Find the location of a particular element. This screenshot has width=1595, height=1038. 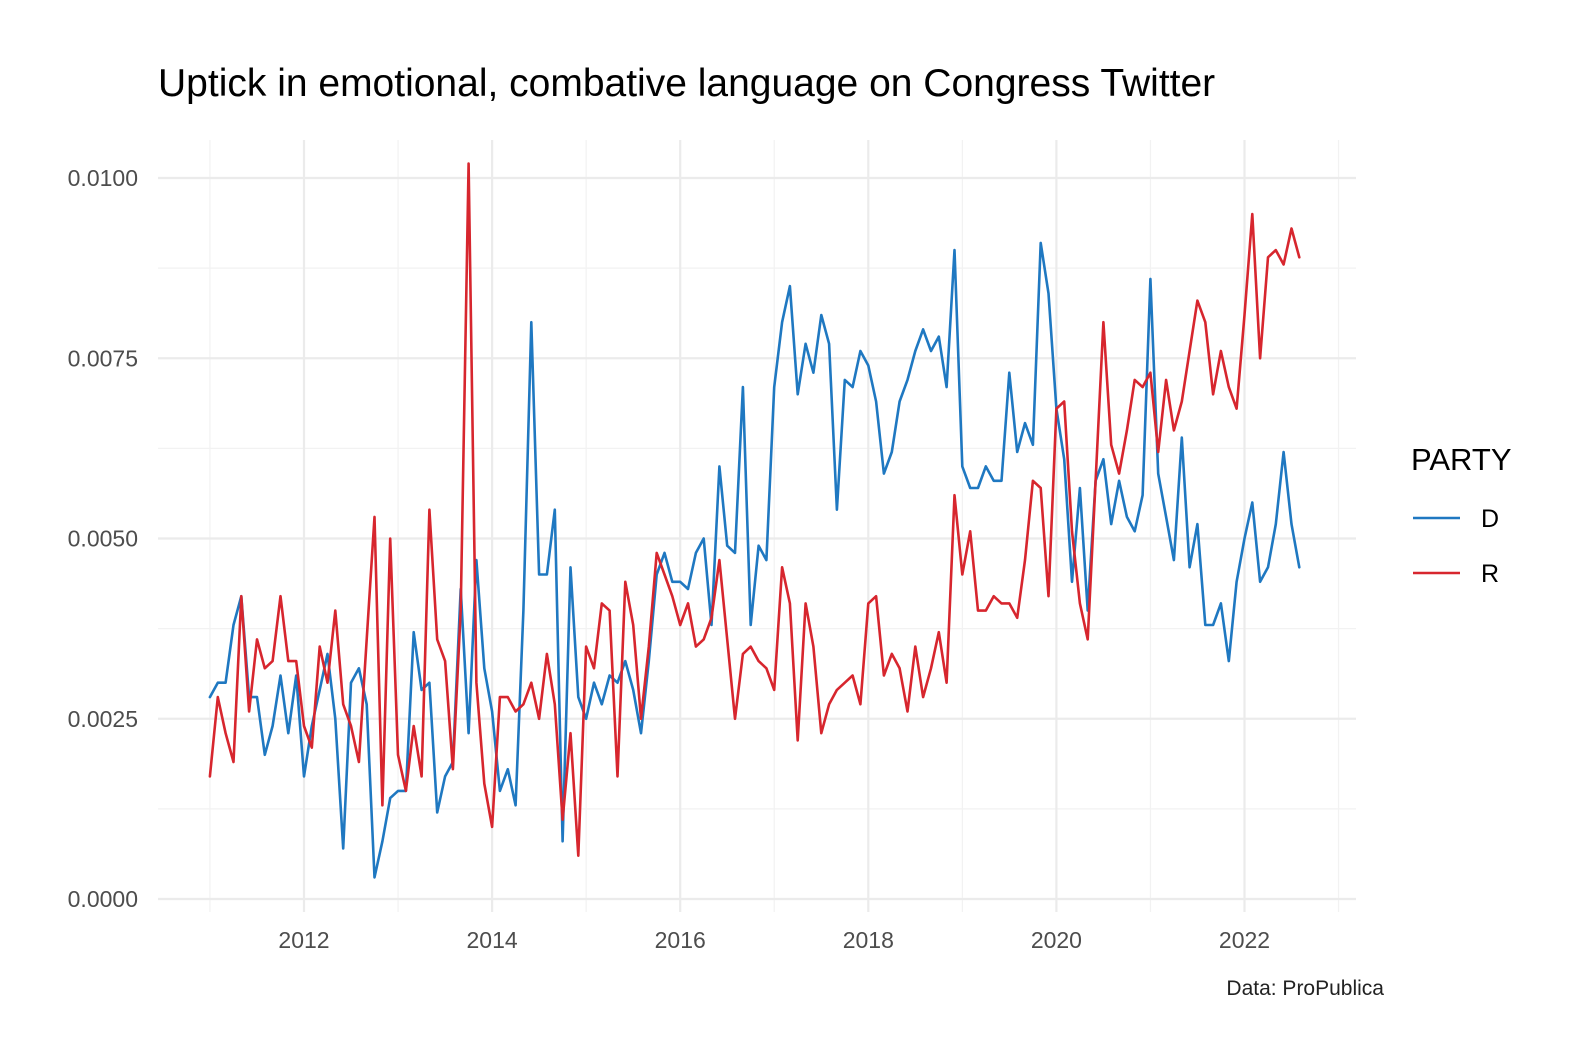

y-tick-label: 0.0050 is located at coordinates (103, 539).